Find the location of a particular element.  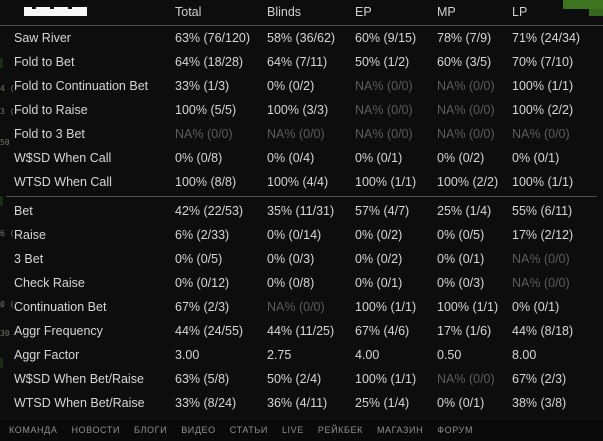

nav-item-rakeback: РЕЙКБЕК is located at coordinates (340, 430).